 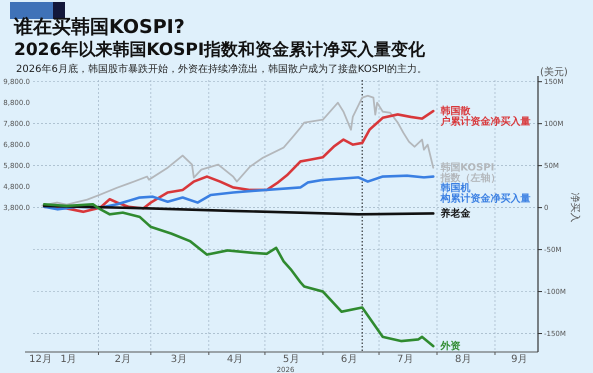 I want to click on x-tick-label: 7月, so click(x=405, y=359).